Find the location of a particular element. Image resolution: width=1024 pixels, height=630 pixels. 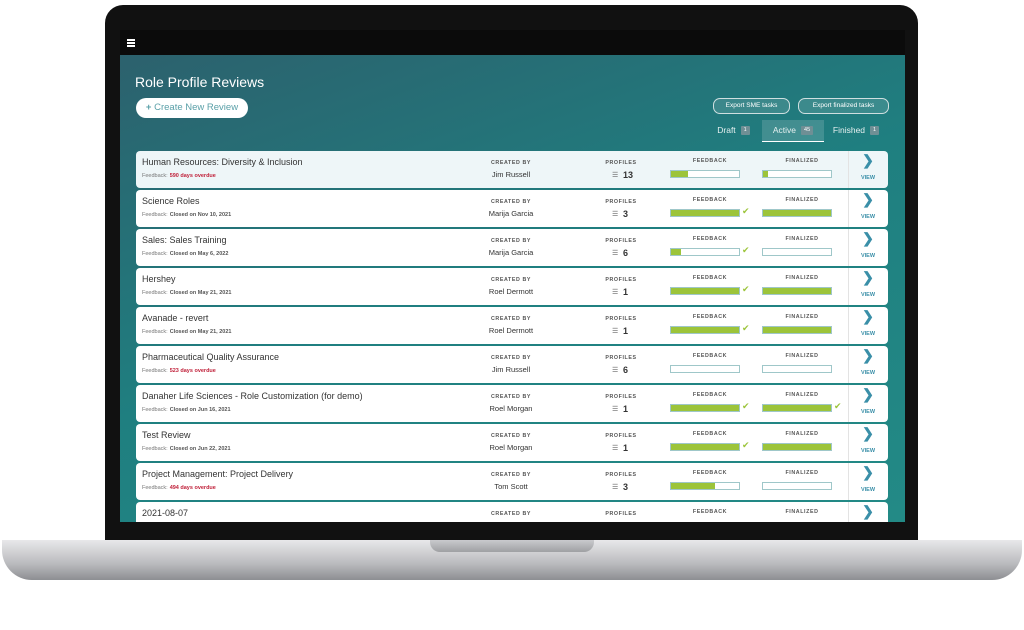

tab: Active 45 is located at coordinates (793, 131).